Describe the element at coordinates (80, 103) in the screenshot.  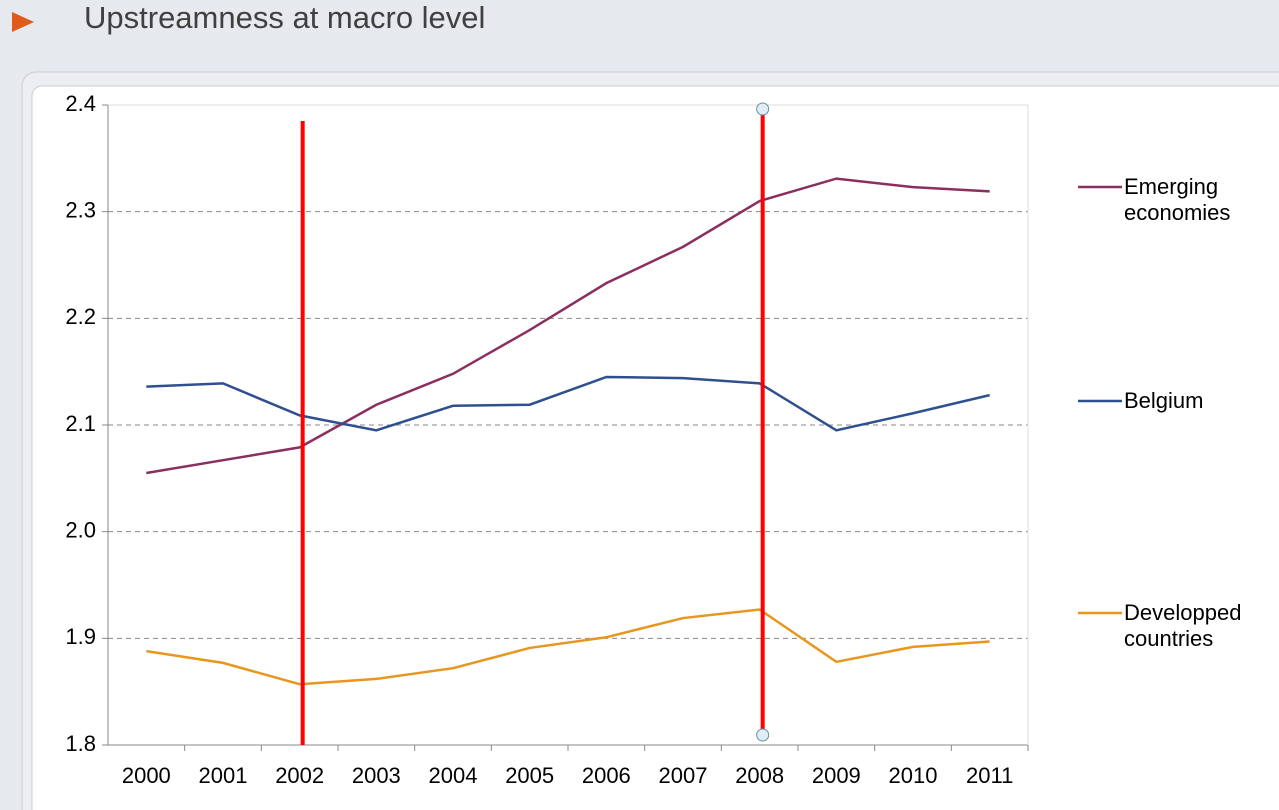
I see `y-tick-label: 2.4` at that location.